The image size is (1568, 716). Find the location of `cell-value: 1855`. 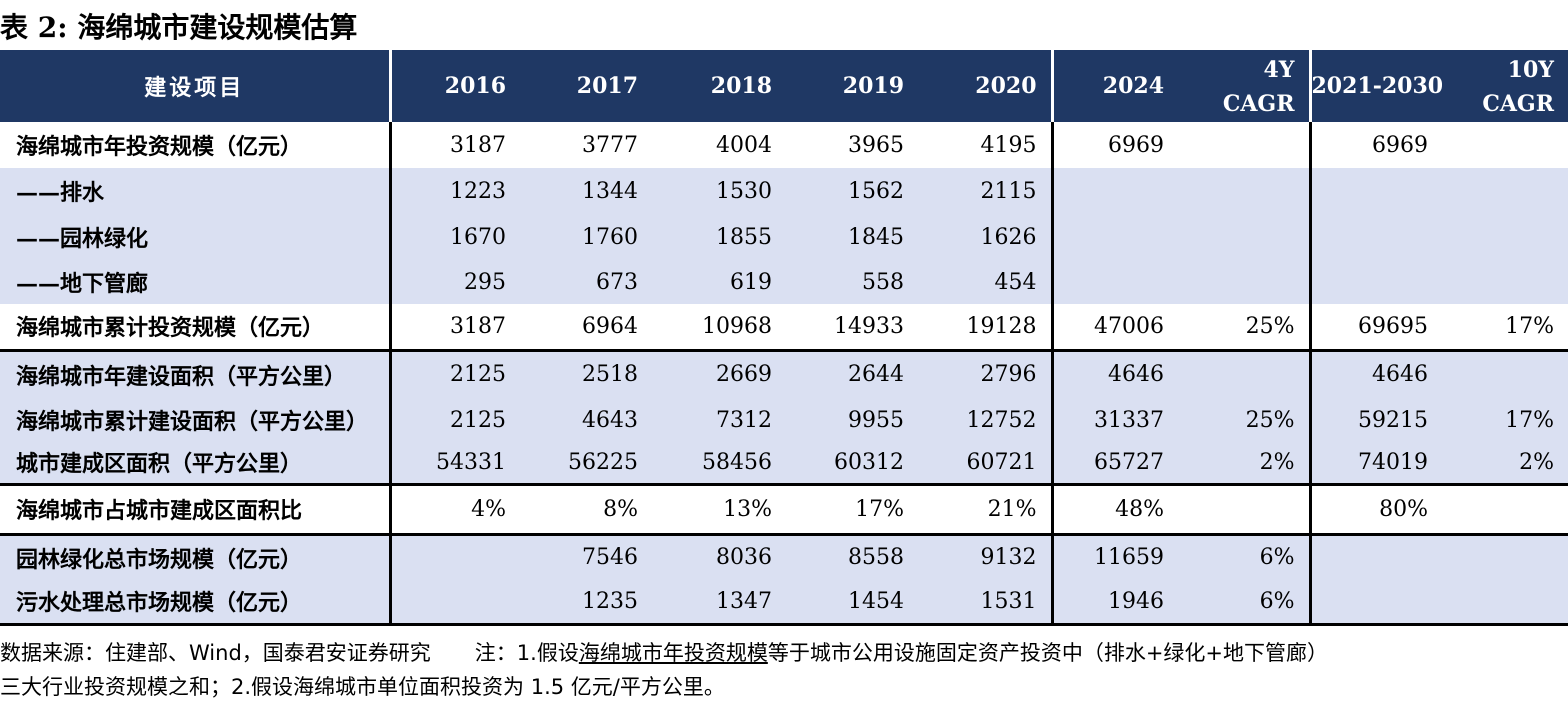

cell-value: 1855 is located at coordinates (719, 237).